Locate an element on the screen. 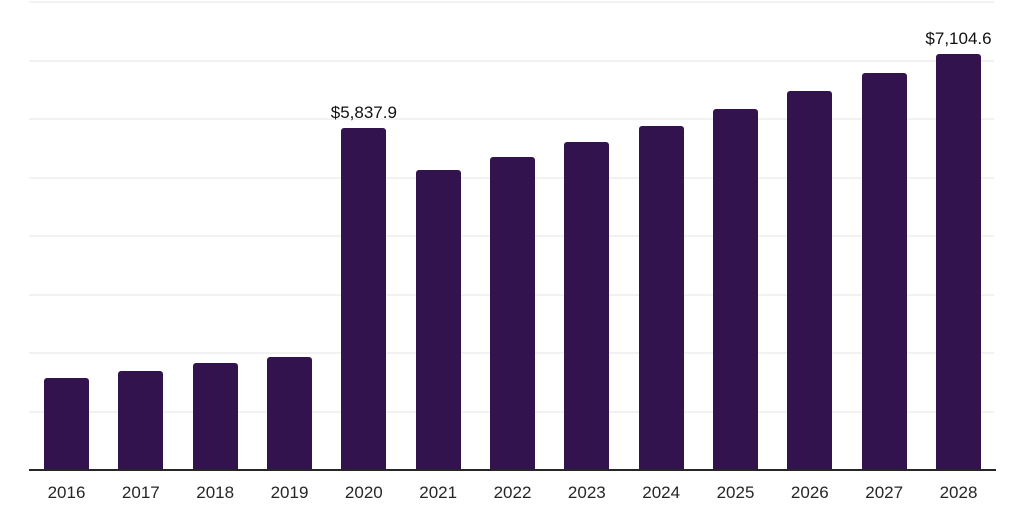 This screenshot has height=512, width=1024. x-tick-label: 2021 is located at coordinates (438, 492).